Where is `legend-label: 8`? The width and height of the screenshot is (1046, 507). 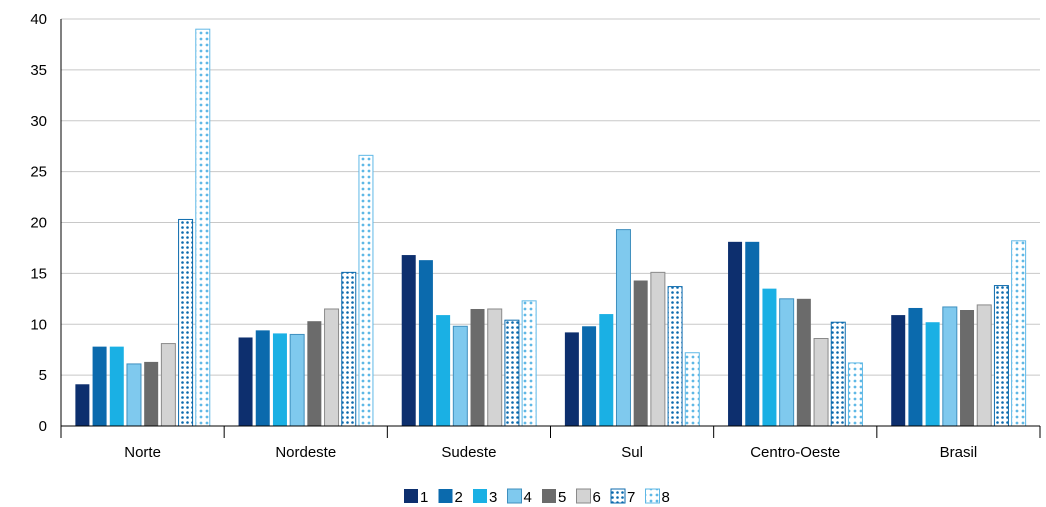
legend-label: 8 is located at coordinates (666, 497).